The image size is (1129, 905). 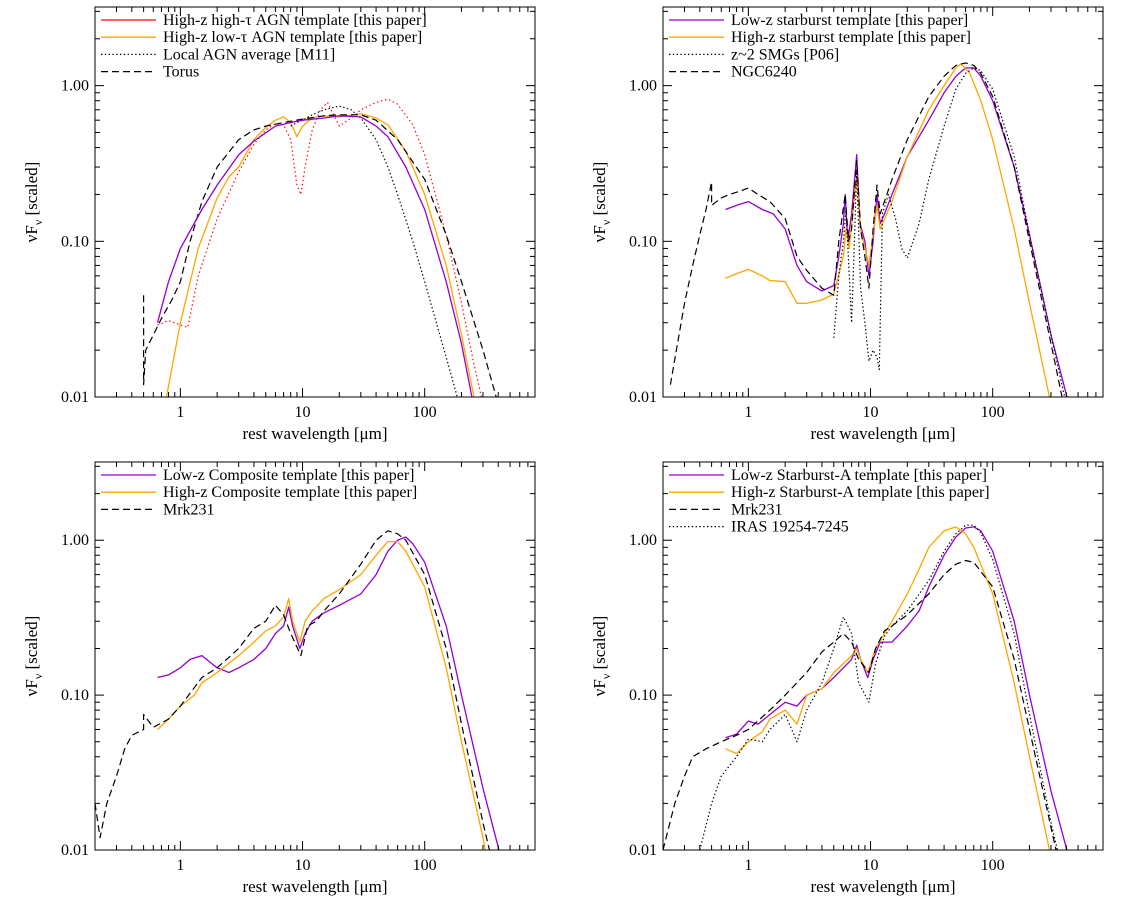 What do you see at coordinates (860, 492) in the screenshot?
I see `legend-label: High-z Starburst-A template [this paper]` at bounding box center [860, 492].